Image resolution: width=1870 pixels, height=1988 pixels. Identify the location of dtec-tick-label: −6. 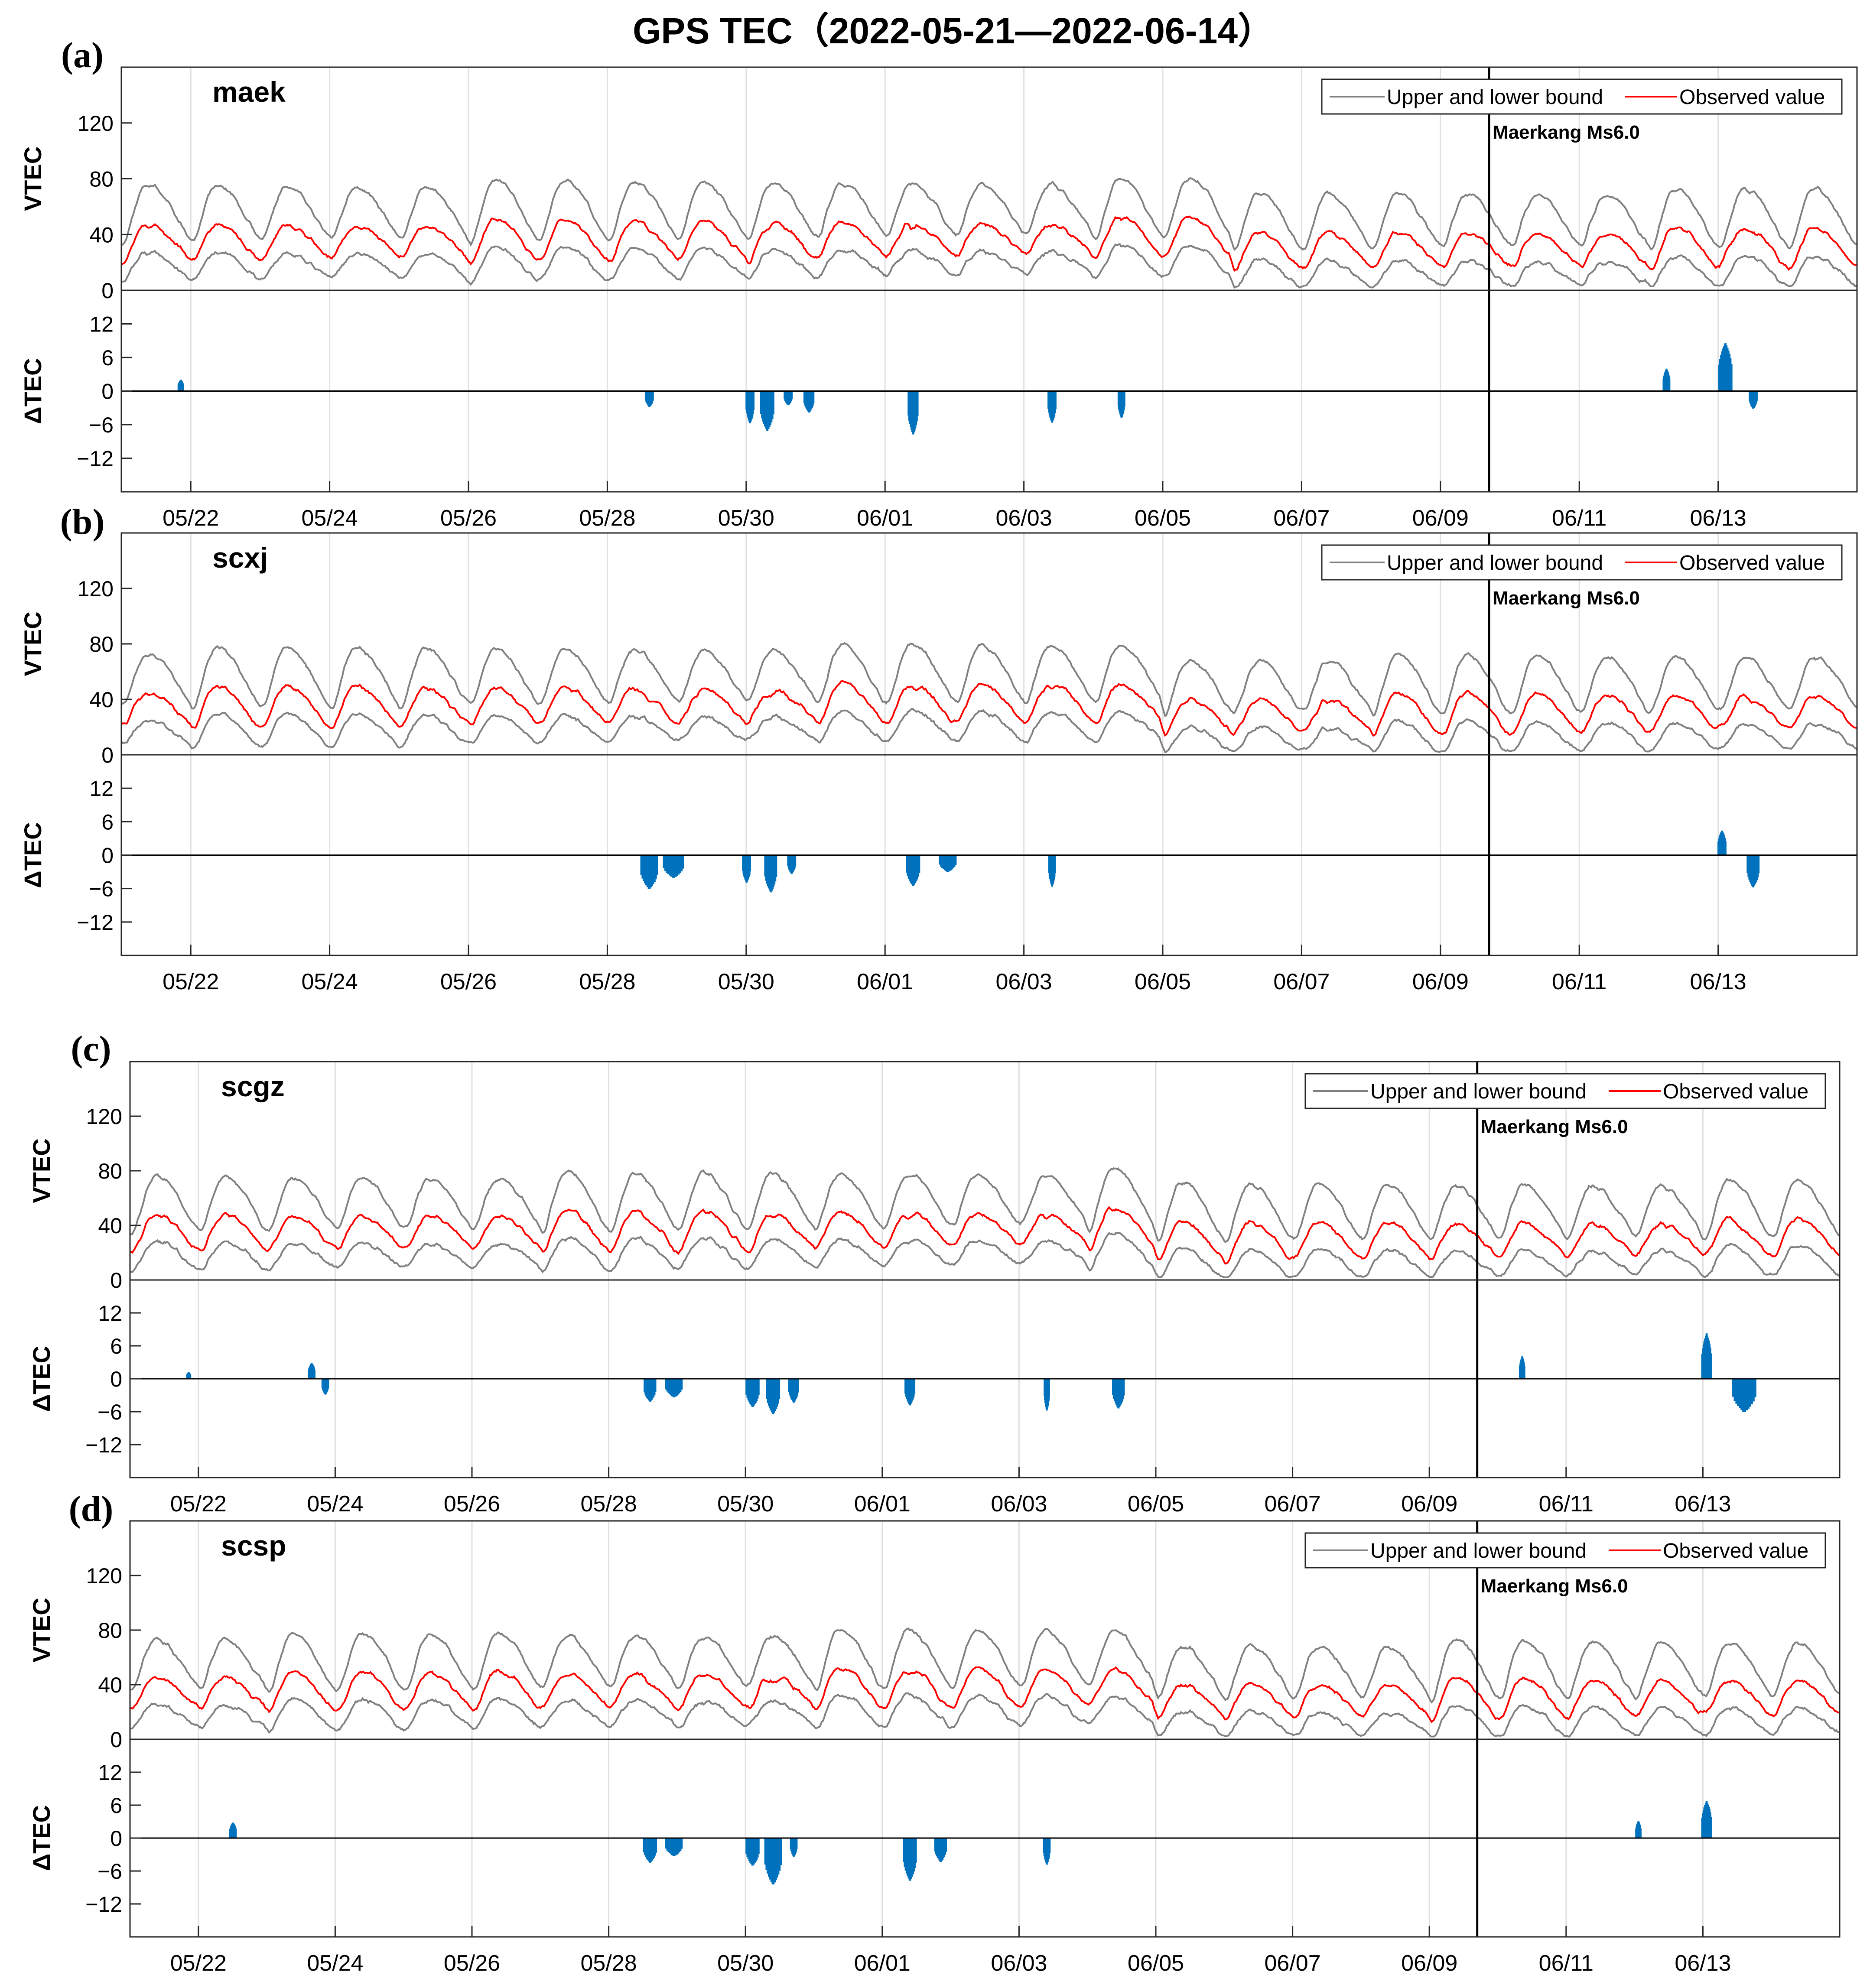
(101, 425).